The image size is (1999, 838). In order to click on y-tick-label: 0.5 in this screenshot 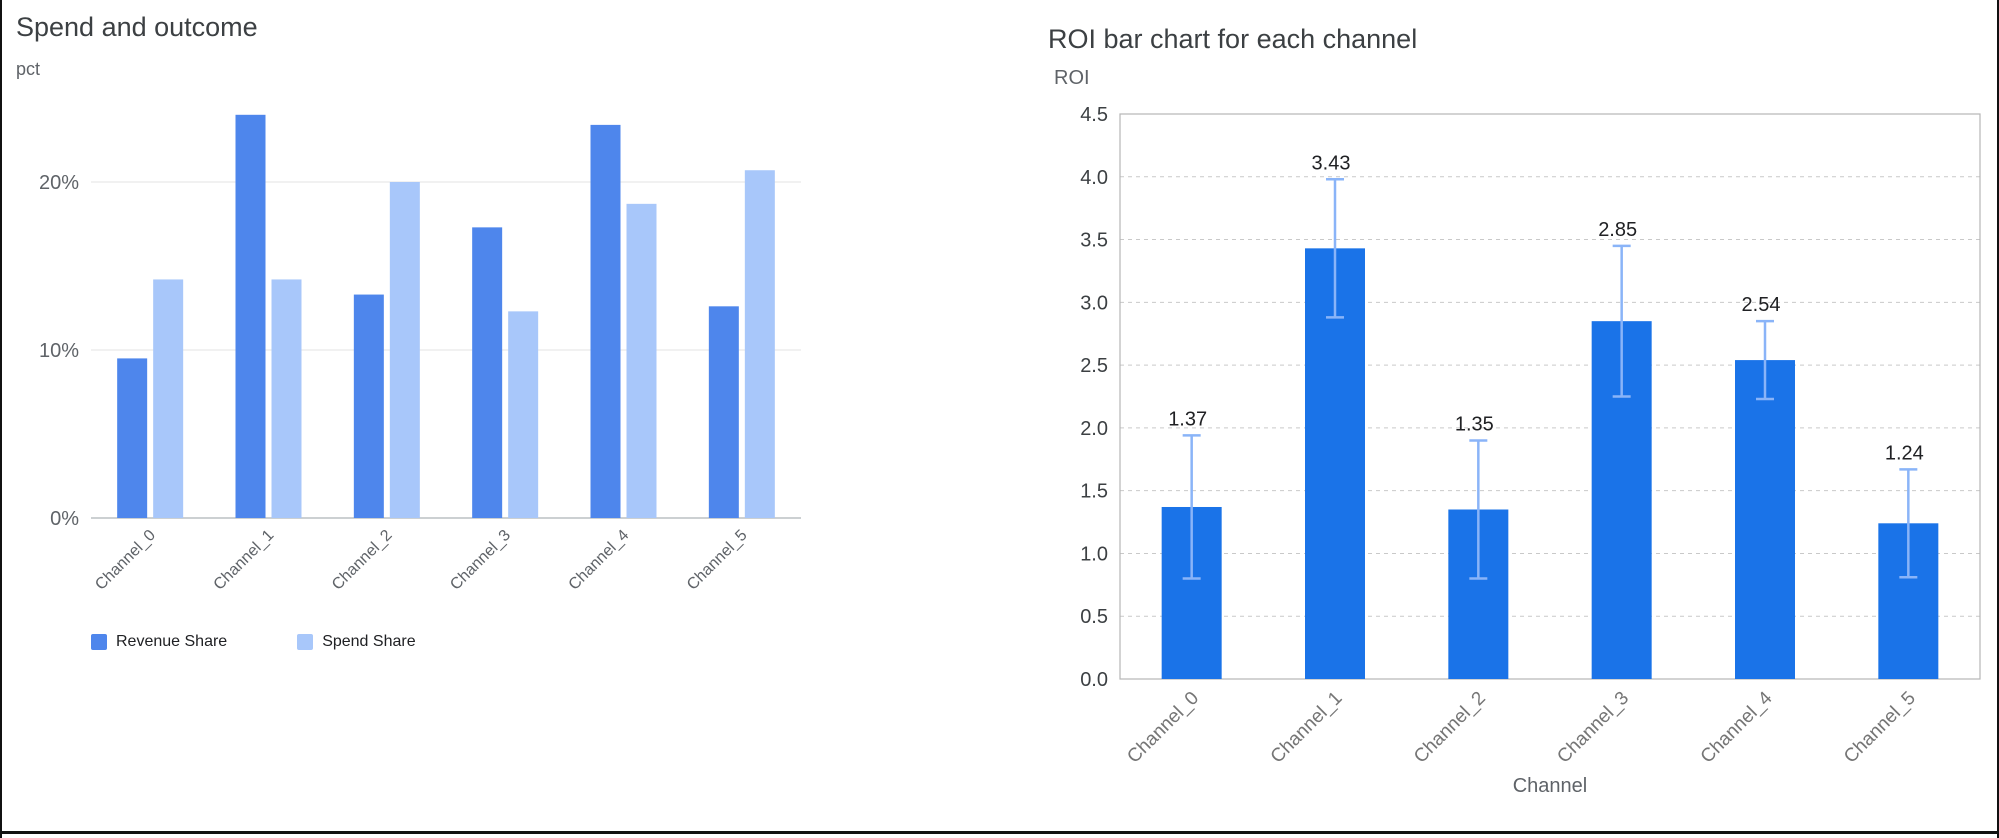, I will do `click(1094, 617)`.